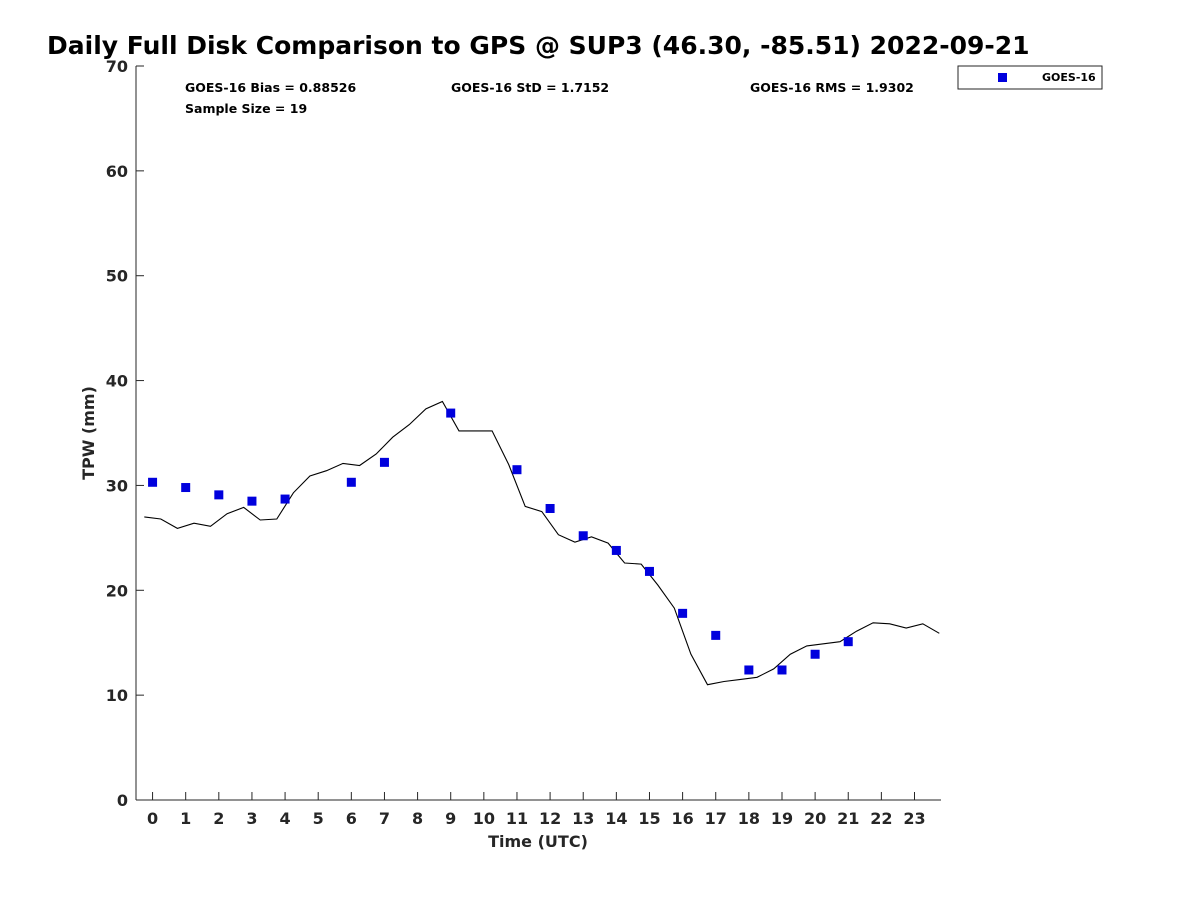 The height and width of the screenshot is (900, 1200). What do you see at coordinates (185, 818) in the screenshot?
I see `x-tick-label: 1` at bounding box center [185, 818].